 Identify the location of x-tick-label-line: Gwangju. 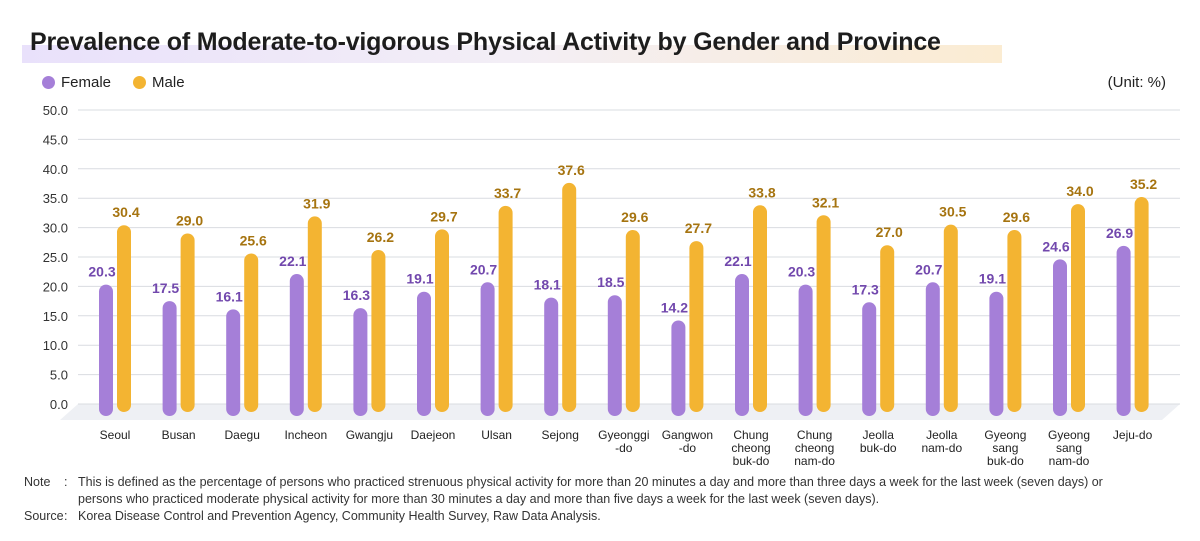
(369, 435).